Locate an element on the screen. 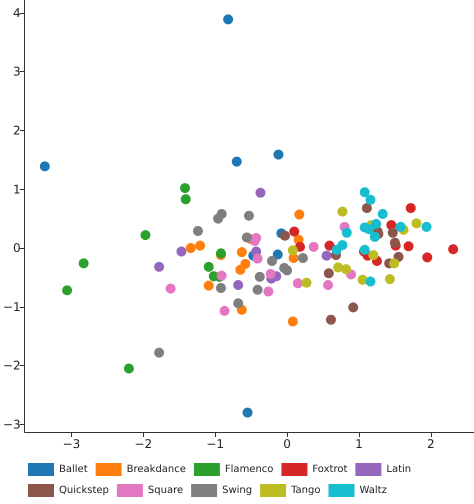 This screenshot has width=474, height=504. y-tick-label: −3 is located at coordinates (11, 424).